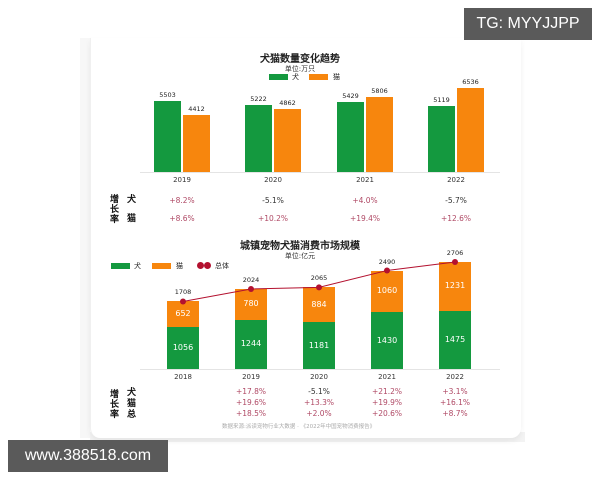 The height and width of the screenshot is (480, 600). What do you see at coordinates (132, 415) in the screenshot?
I see `chart2-growth-row-total-label: 总` at bounding box center [132, 415].